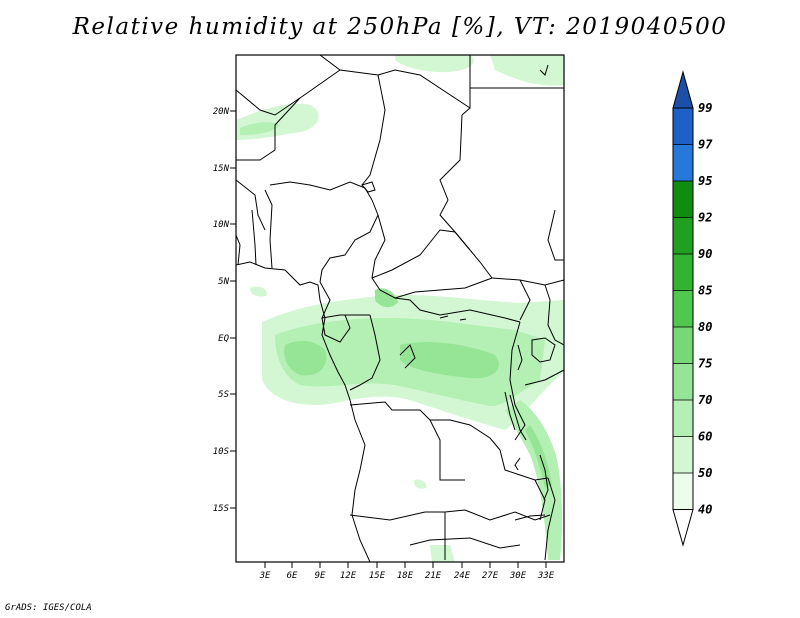 This screenshot has height=618, width=800. What do you see at coordinates (455, 182) in the screenshot?
I see `border-chad-sudan` at bounding box center [455, 182].